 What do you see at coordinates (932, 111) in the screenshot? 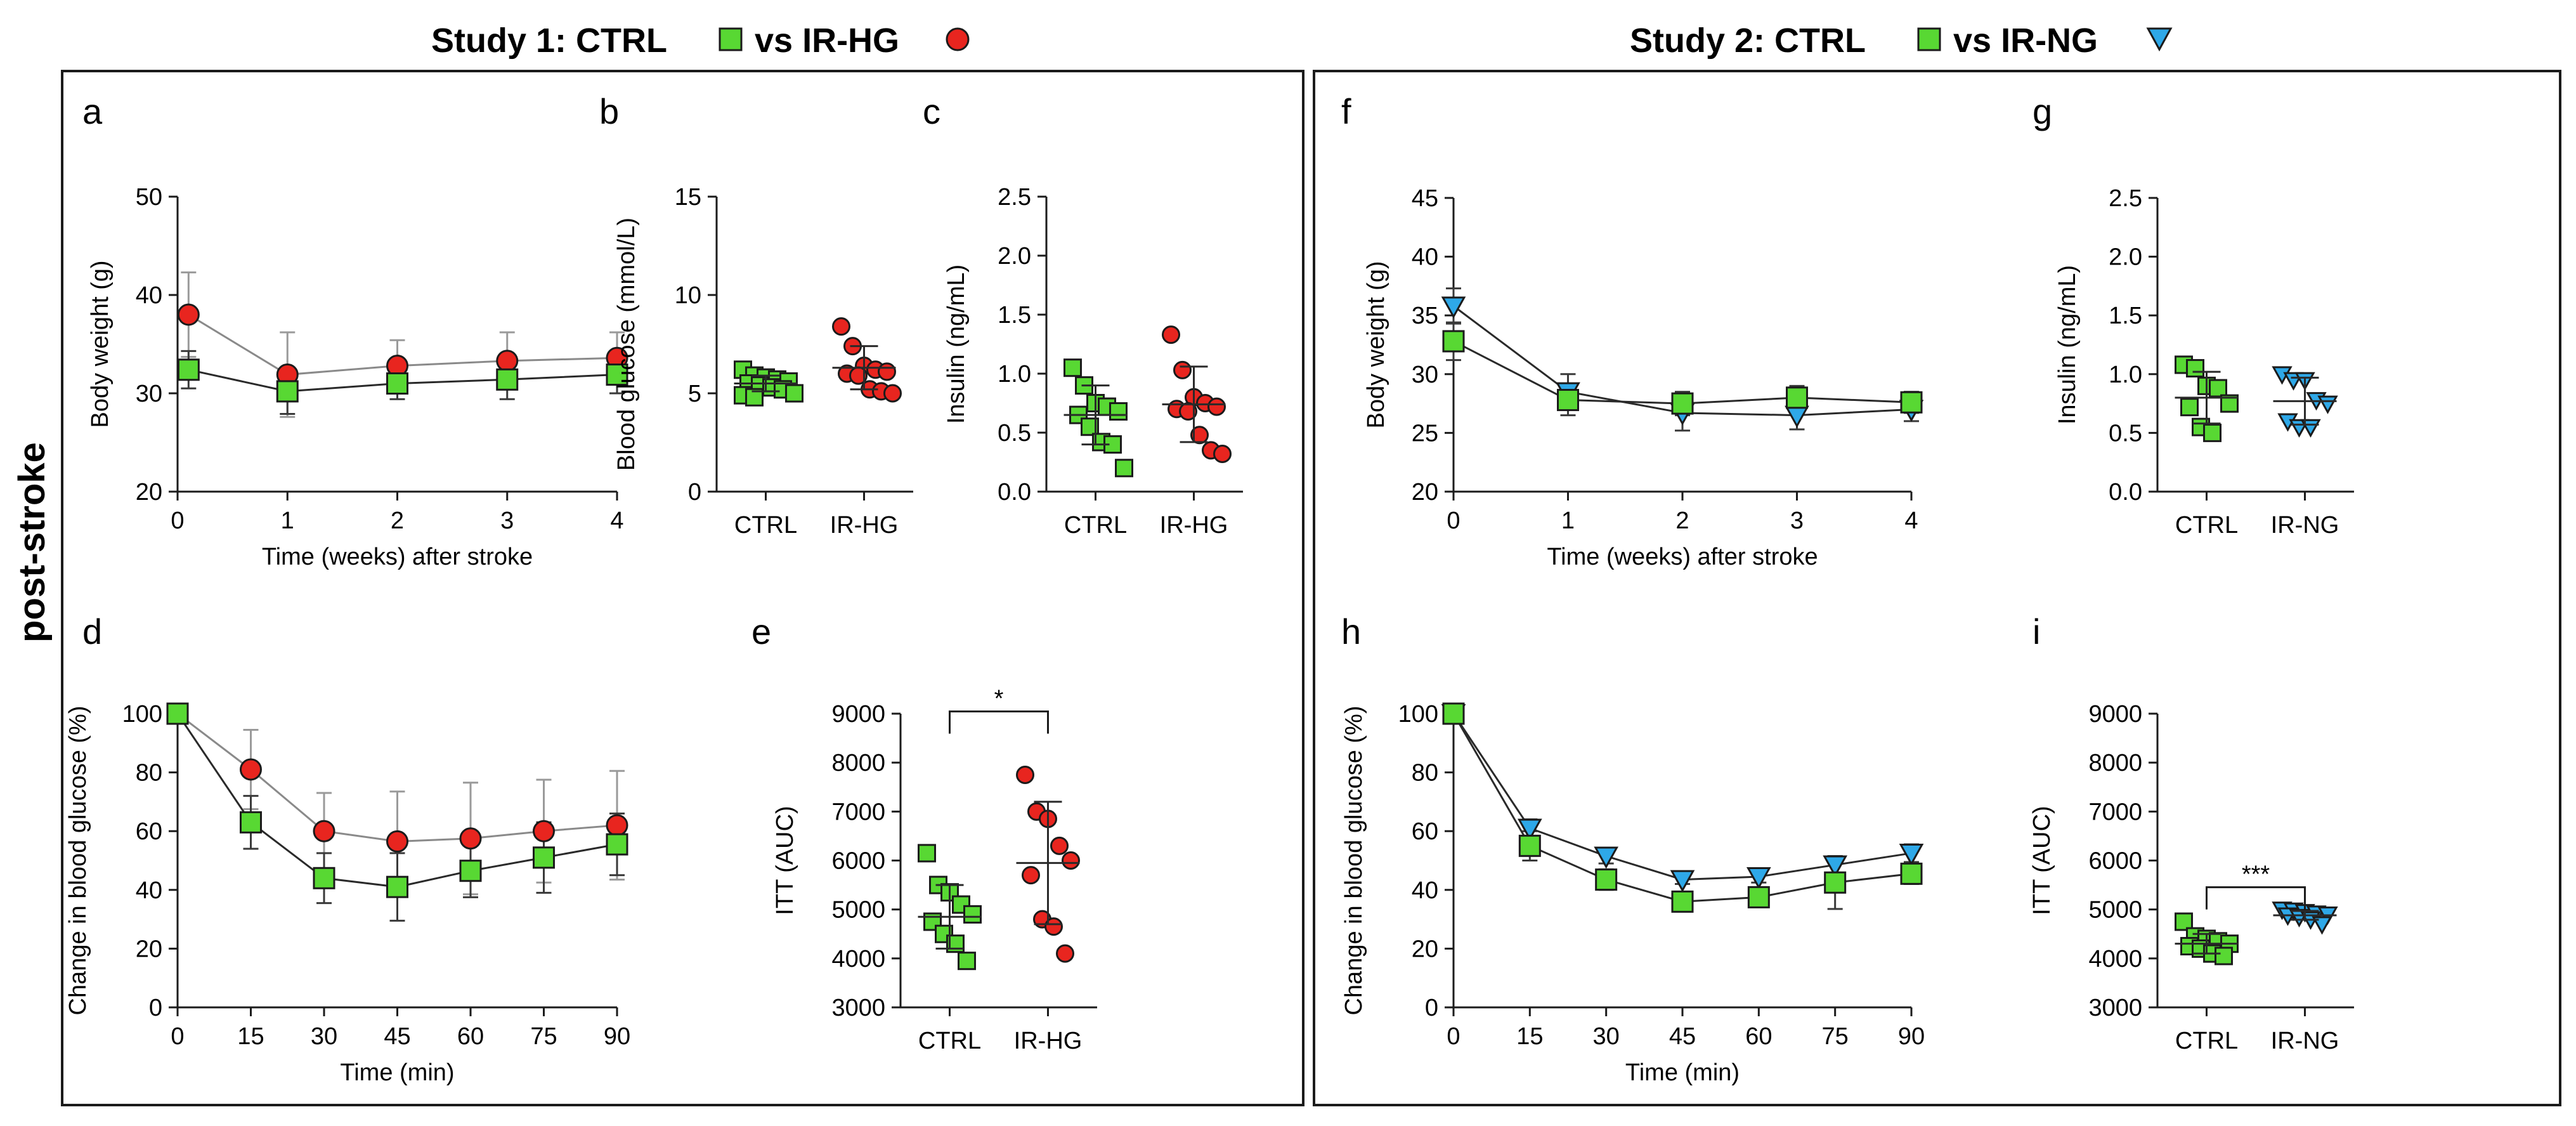
I see `panel-letter-c: c` at bounding box center [932, 111].